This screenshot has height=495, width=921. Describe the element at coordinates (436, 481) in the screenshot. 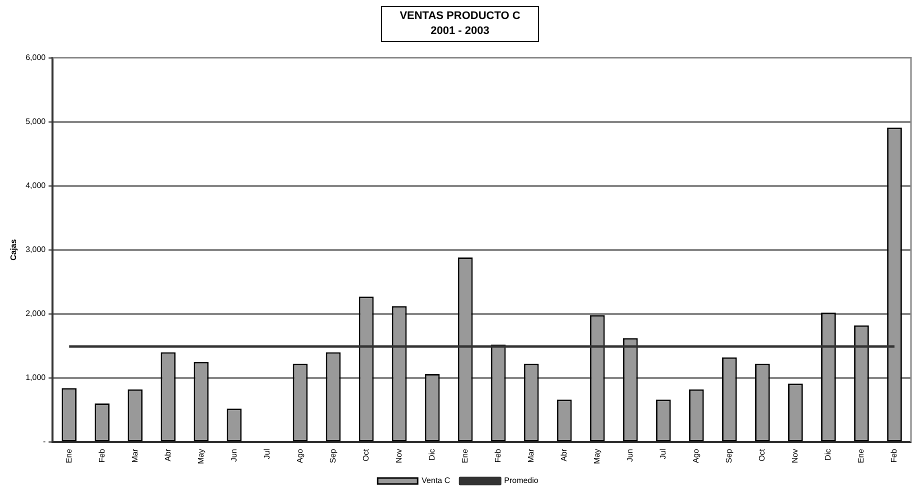

I see `legend-label: Venta C` at that location.